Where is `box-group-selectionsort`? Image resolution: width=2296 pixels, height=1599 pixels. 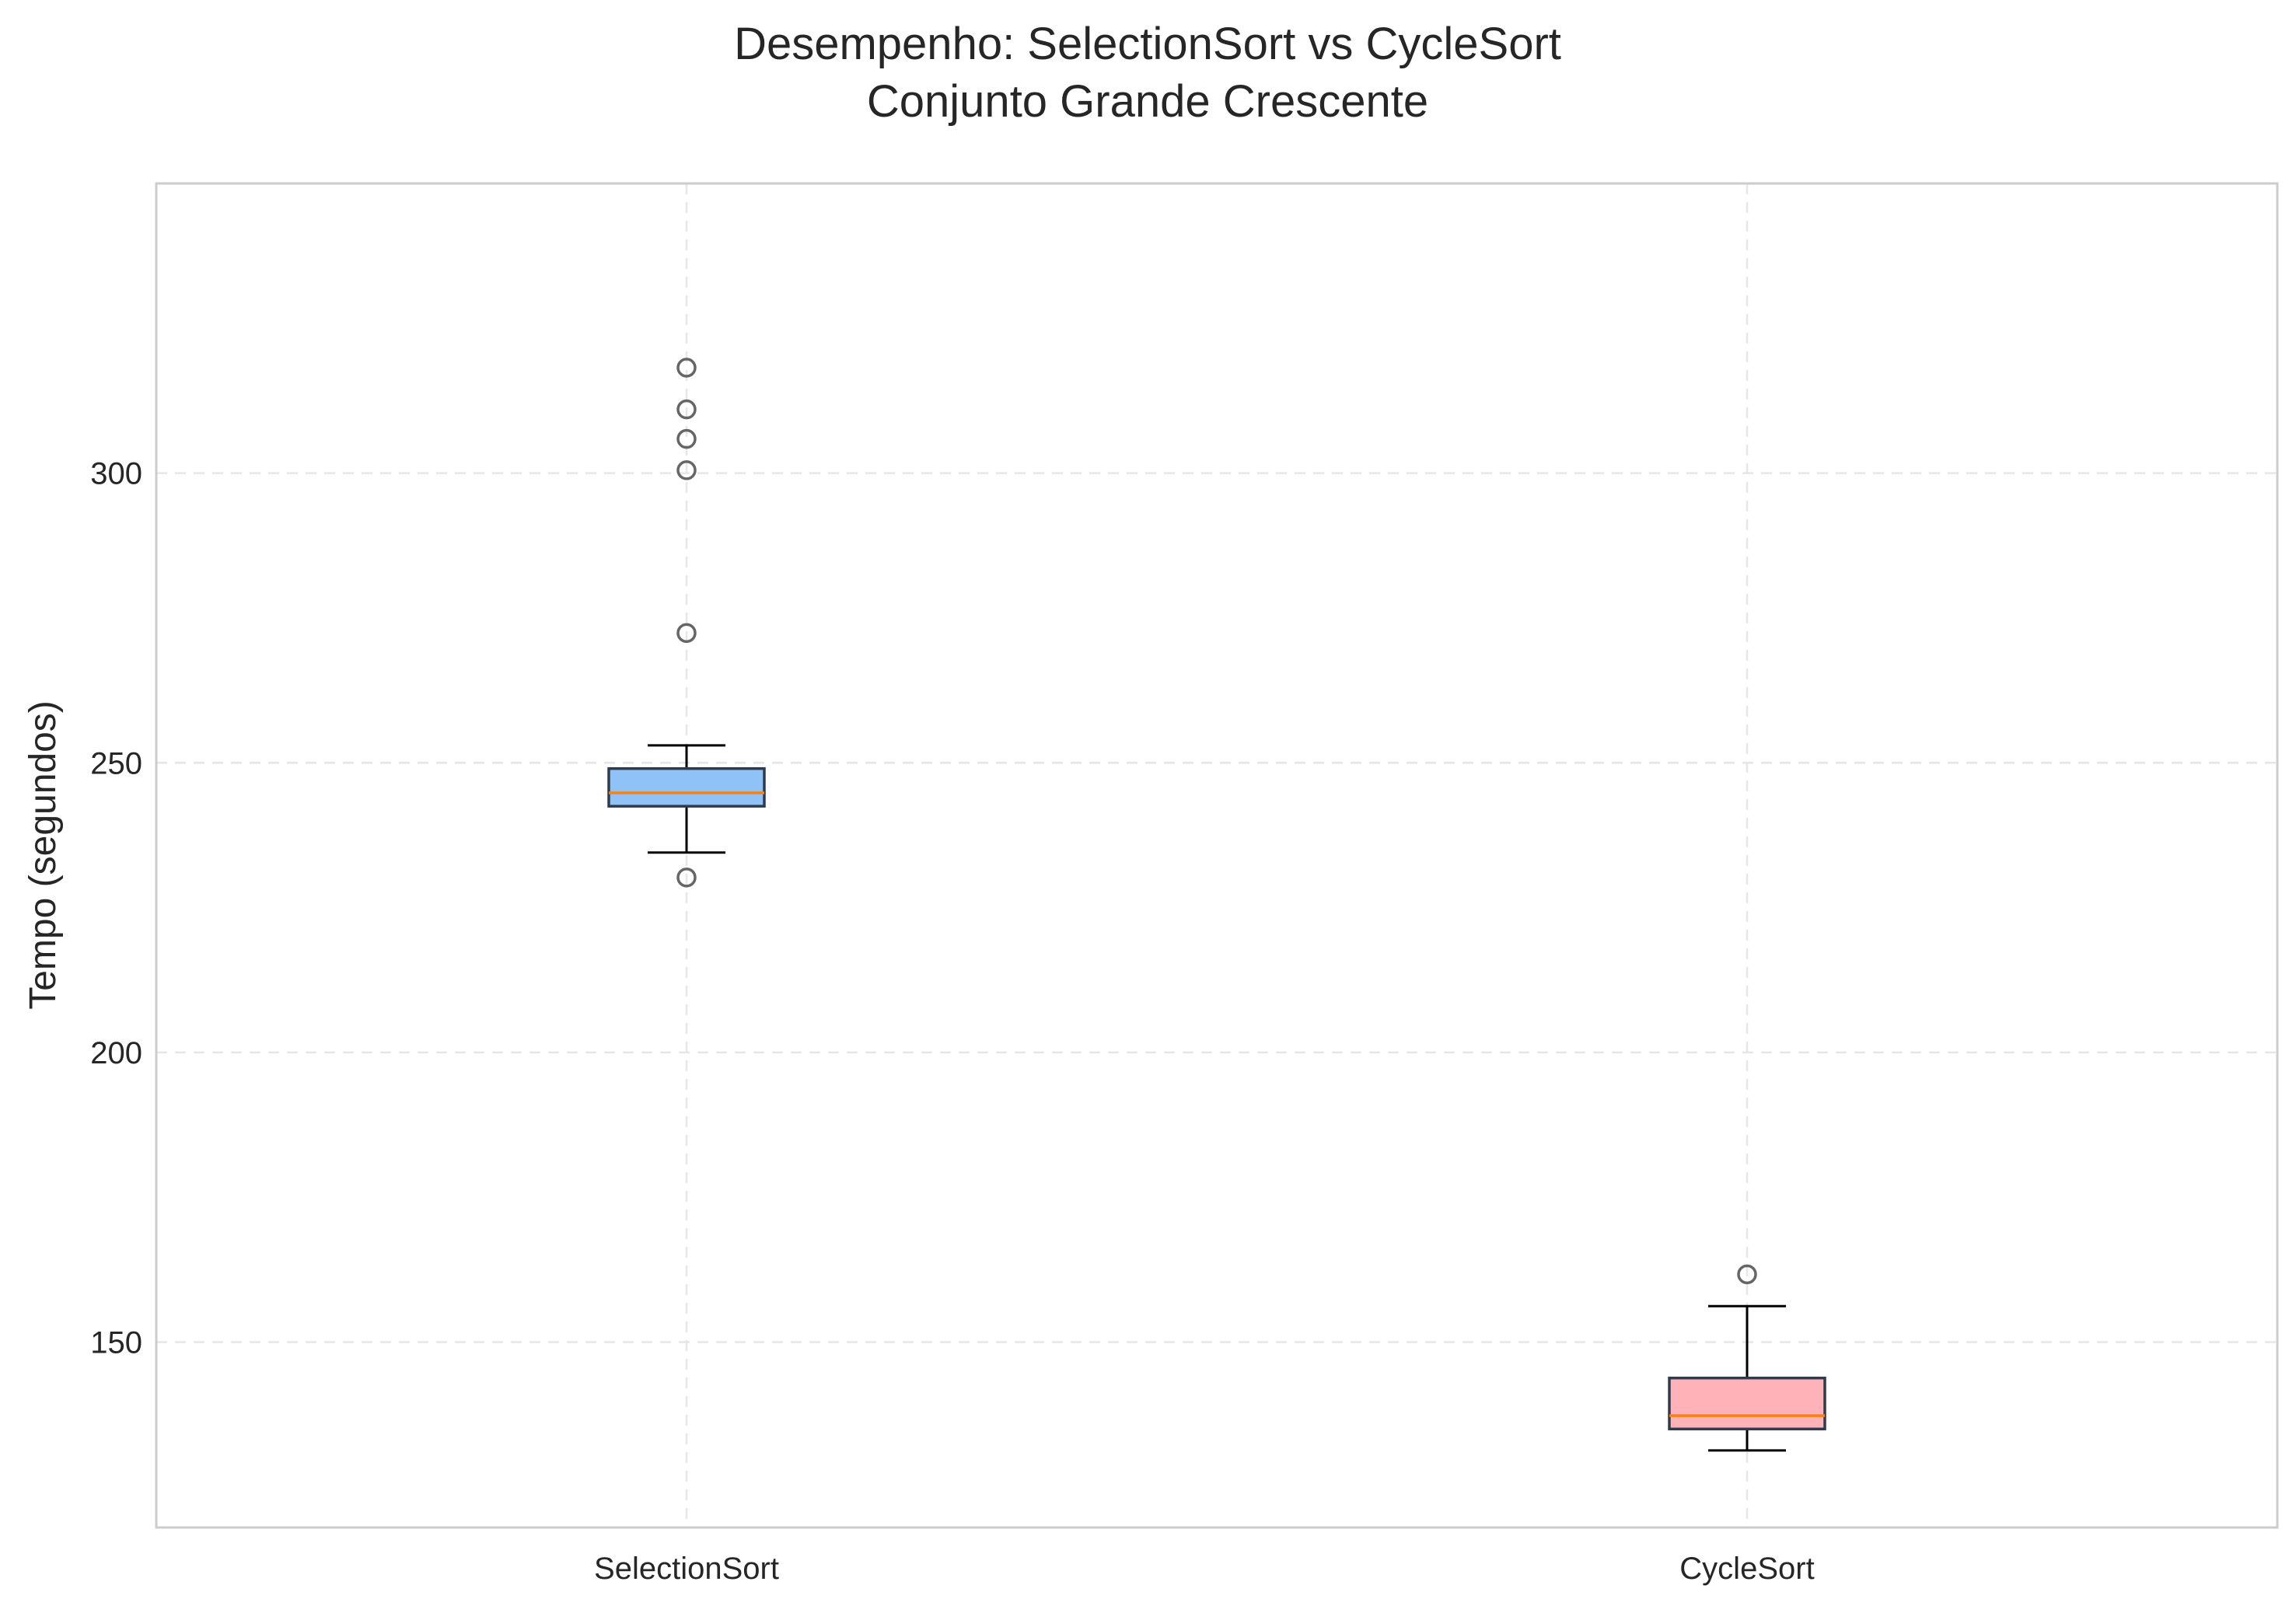 box-group-selectionsort is located at coordinates (686, 623).